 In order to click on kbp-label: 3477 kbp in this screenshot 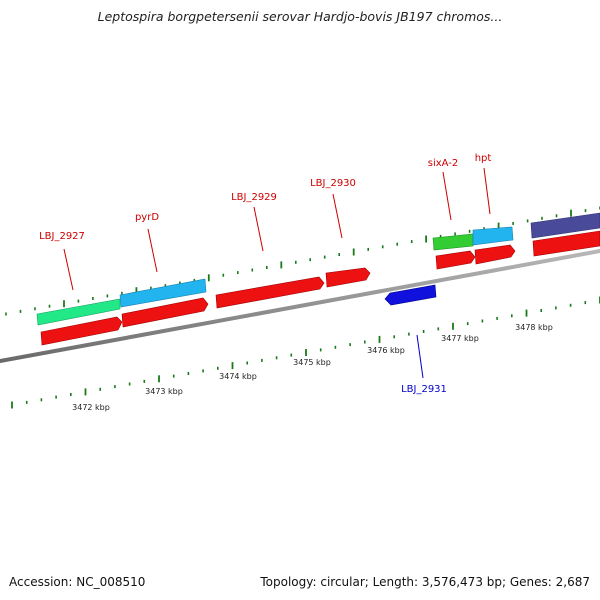, I will do `click(460, 338)`.